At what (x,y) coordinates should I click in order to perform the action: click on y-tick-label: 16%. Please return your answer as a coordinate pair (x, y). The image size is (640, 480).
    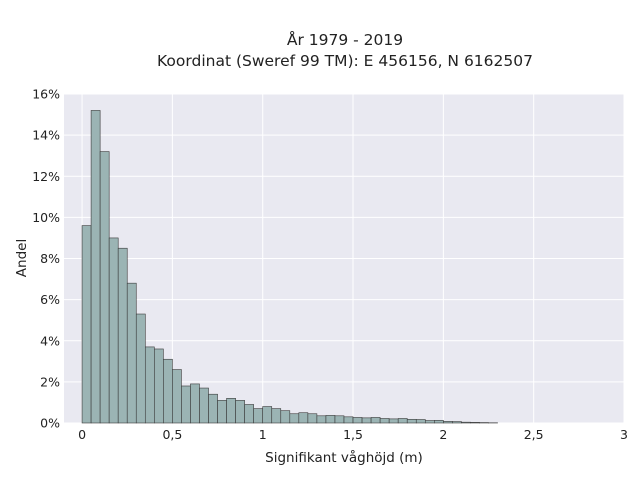
    Looking at the image, I should click on (46, 94).